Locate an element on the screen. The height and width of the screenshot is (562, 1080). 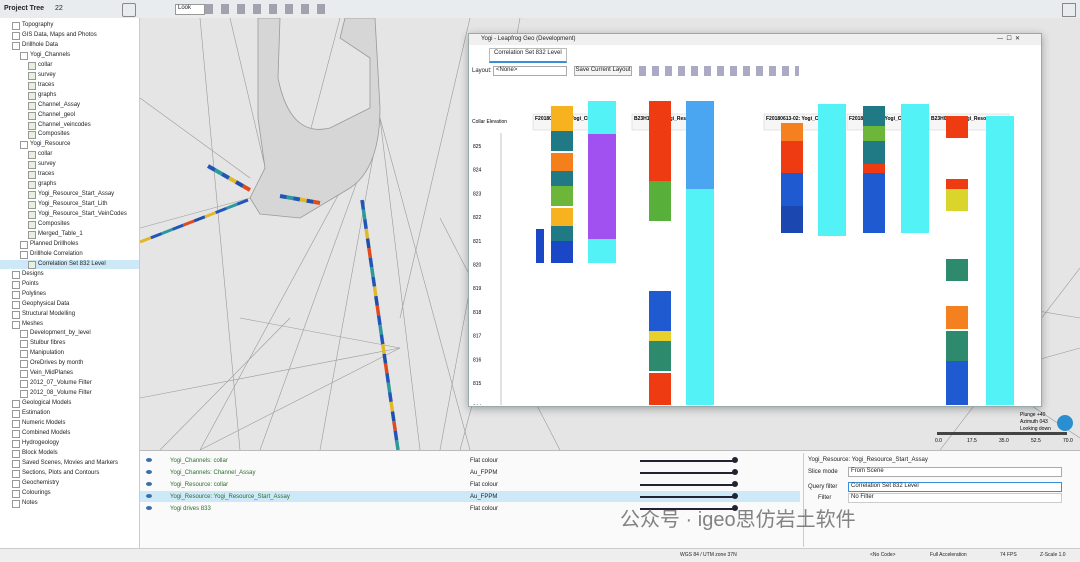
tree-label: Estimation is located at coordinates (36, 413).